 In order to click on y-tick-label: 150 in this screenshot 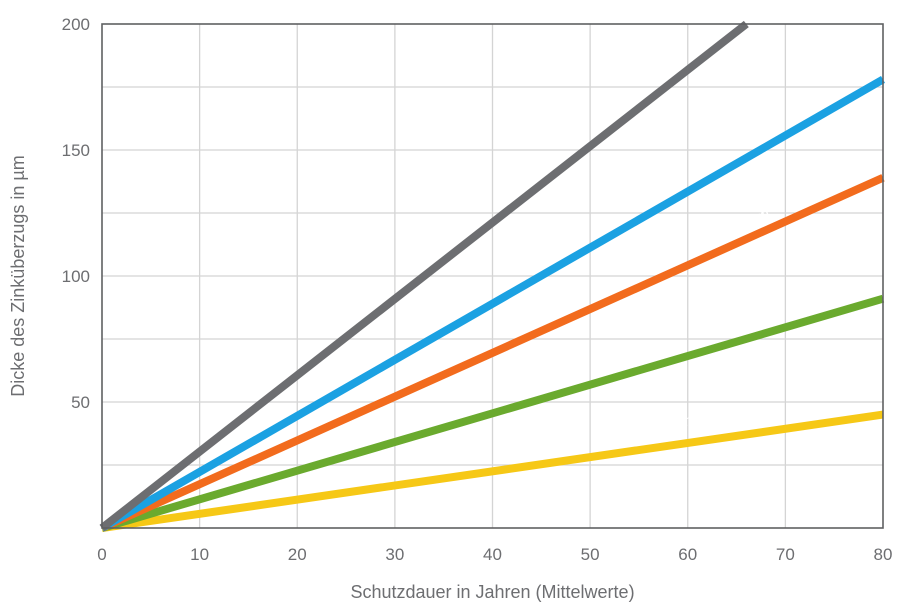, I will do `click(76, 150)`.